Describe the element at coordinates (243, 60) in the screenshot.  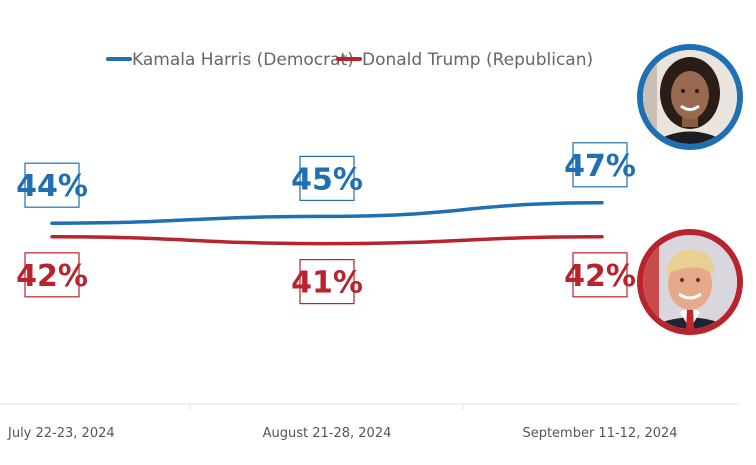
I see `legend-label: Kamala Harris (Democrat)` at that location.